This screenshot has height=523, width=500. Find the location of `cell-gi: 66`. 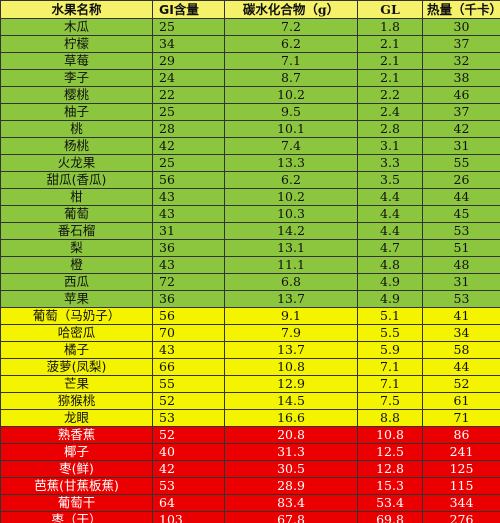

cell-gi: 66 is located at coordinates (188, 367).